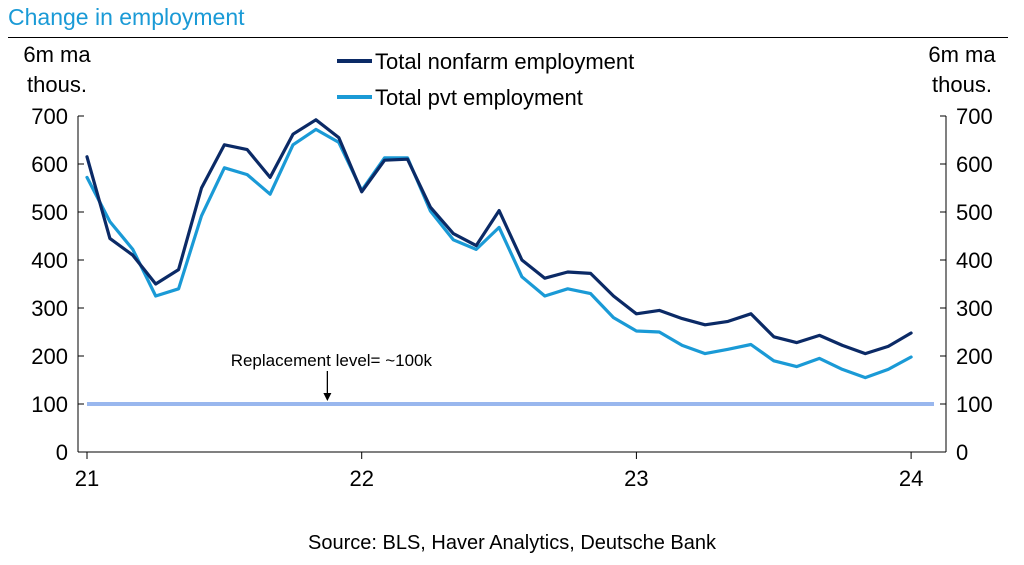  What do you see at coordinates (974, 308) in the screenshot?
I see `y-tick-label-right: 300` at bounding box center [974, 308].